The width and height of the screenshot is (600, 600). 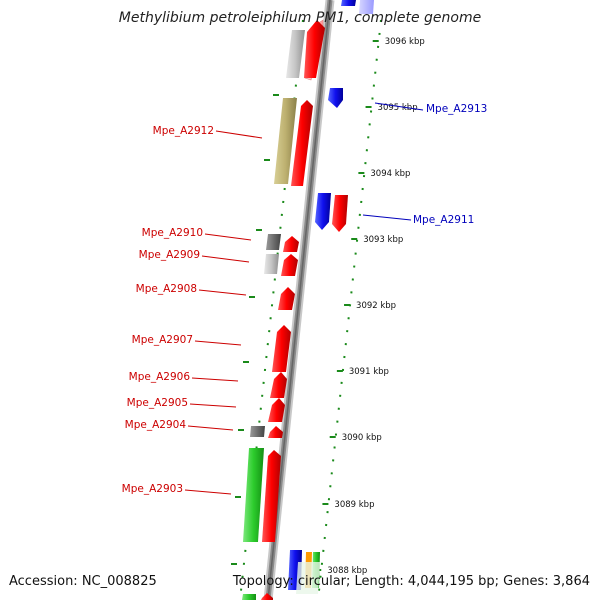 I want to click on gene-mpe-a2905, so click(x=276, y=410).